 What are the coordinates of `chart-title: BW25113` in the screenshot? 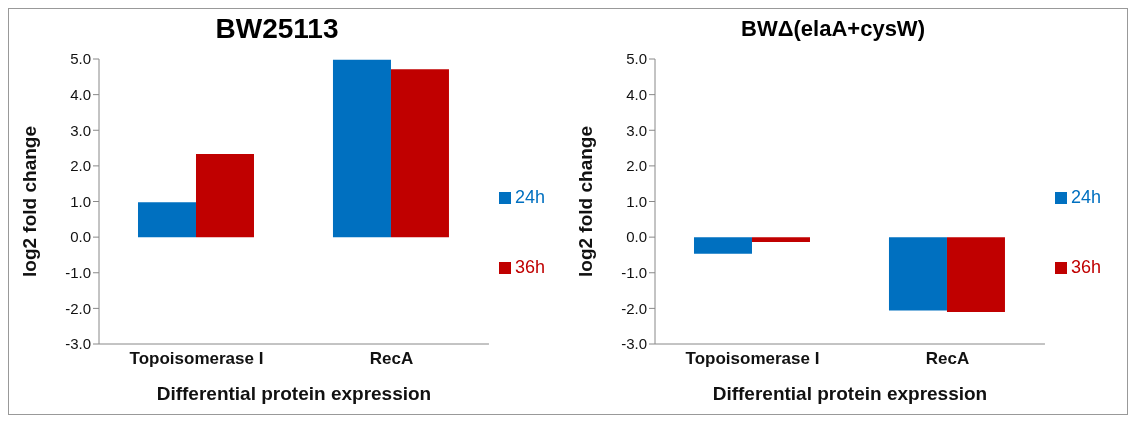 It's located at (277, 29).